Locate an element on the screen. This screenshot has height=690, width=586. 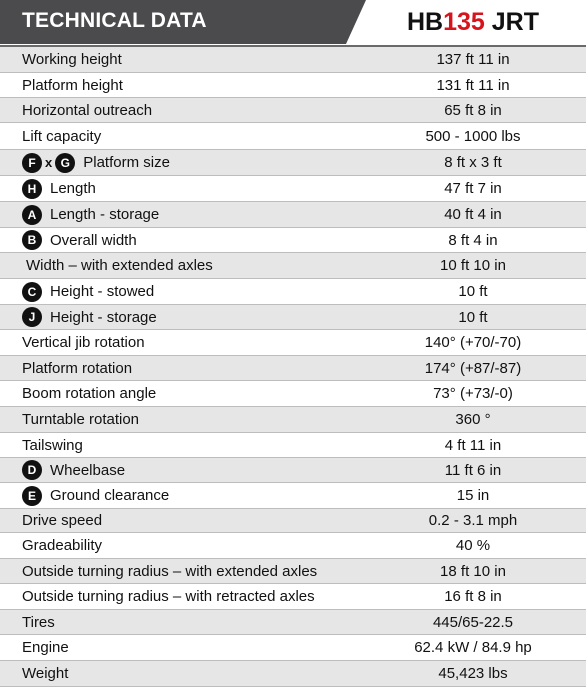
spec-value: 16 ft 8 in is located at coordinates (473, 596).